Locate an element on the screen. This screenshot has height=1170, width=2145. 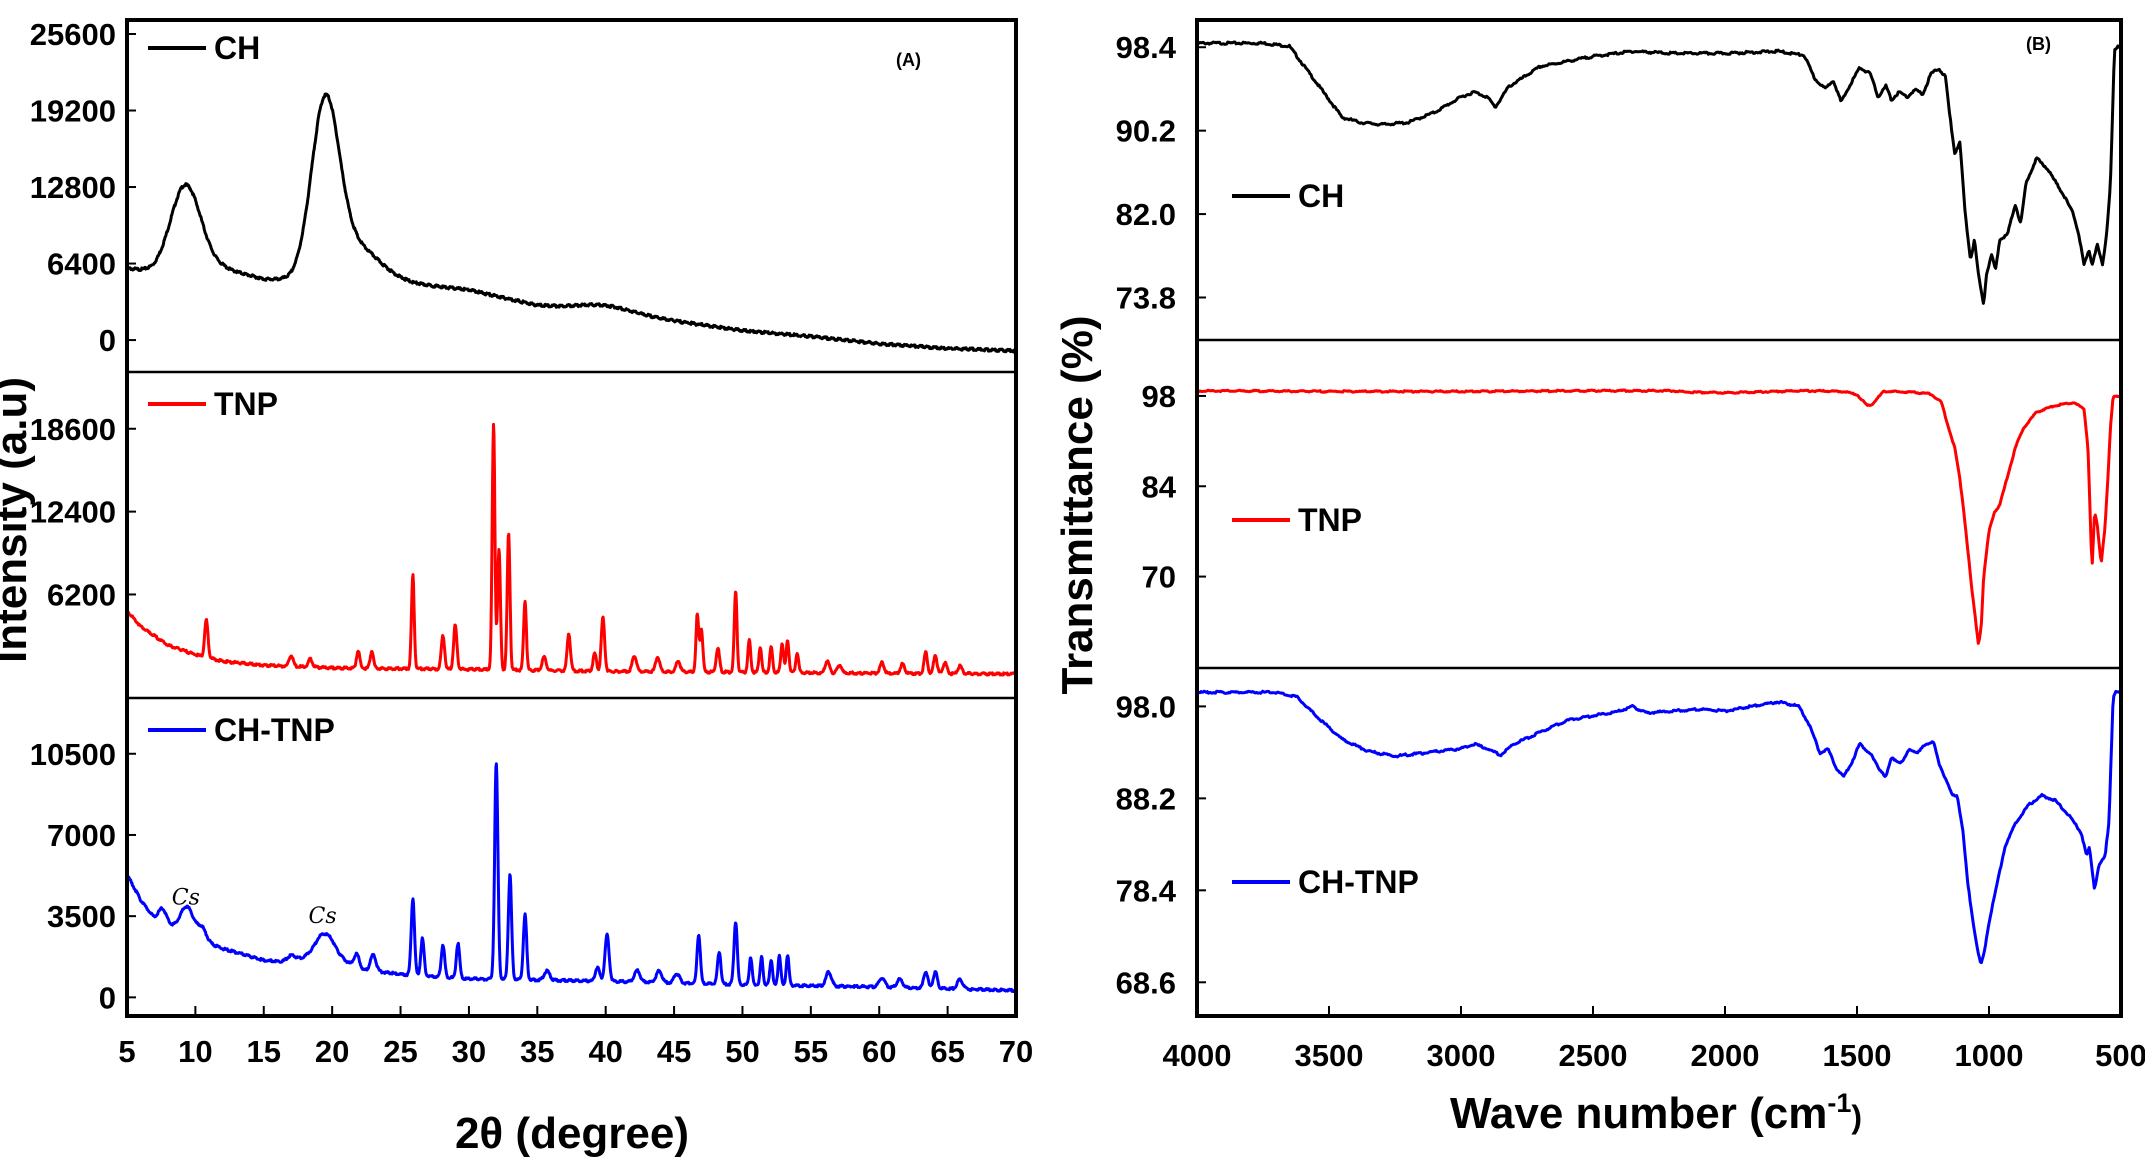
y-tick-label: 88.2 is located at coordinates (1146, 798).